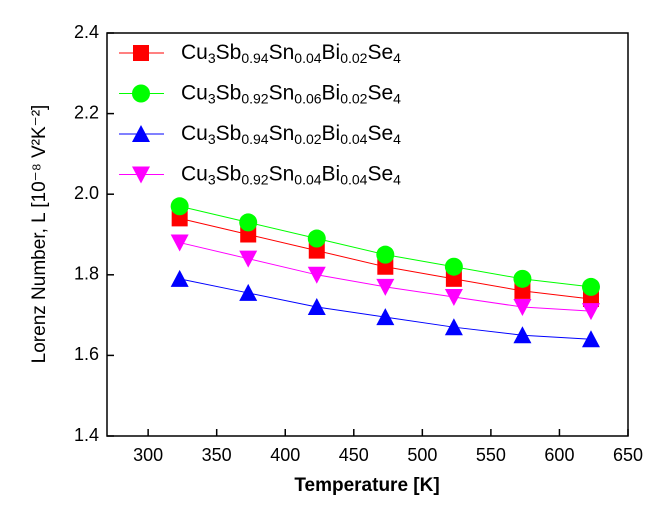  Describe the element at coordinates (291, 174) in the screenshot. I see `legend-label: Cu3Sb0.92Sn0.04Bi0.04Se4` at that location.